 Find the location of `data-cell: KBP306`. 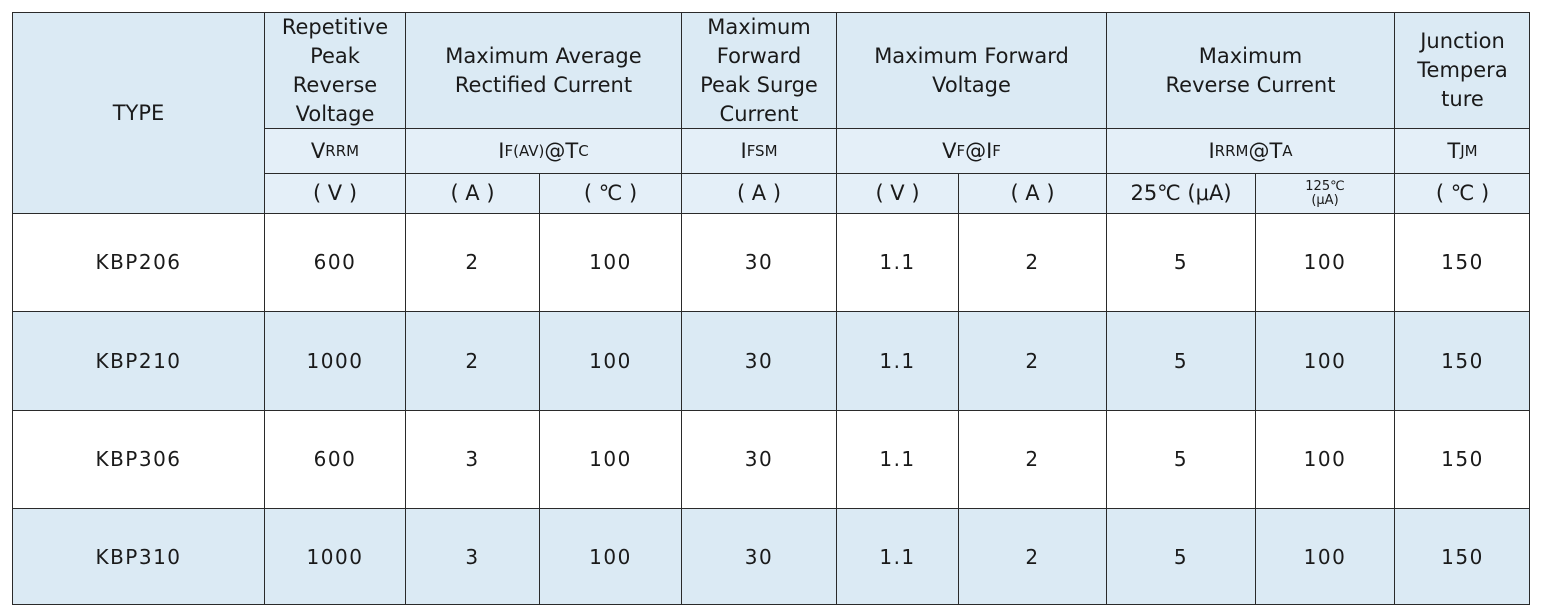

data-cell: KBP306 is located at coordinates (138, 459).